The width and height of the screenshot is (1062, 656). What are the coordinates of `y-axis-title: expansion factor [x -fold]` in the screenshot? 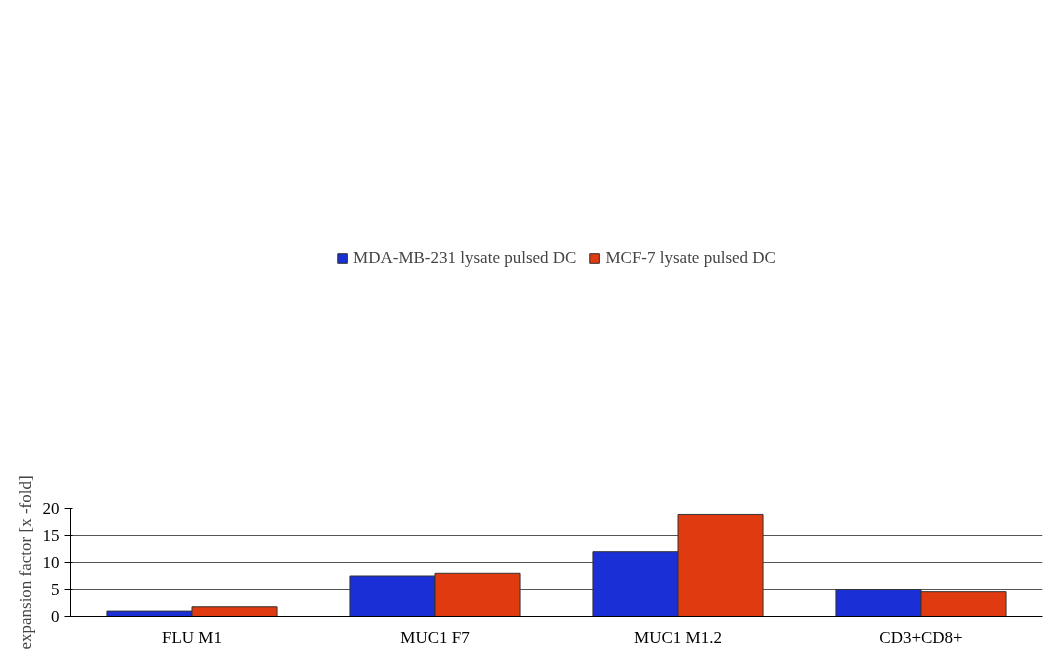 It's located at (25, 562).